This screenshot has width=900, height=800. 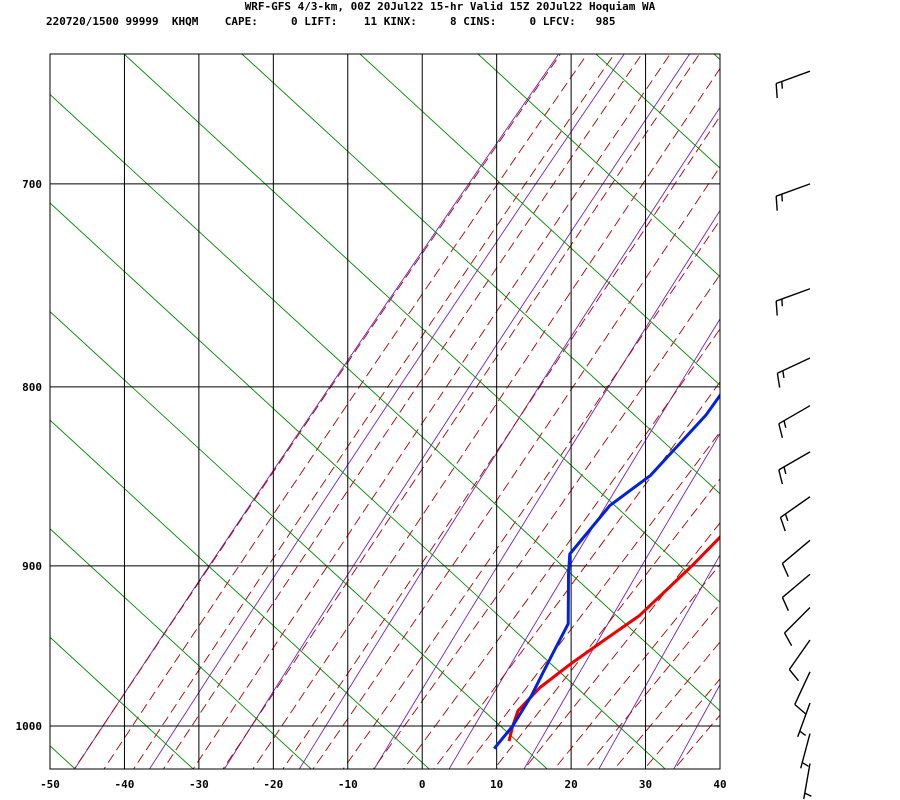 I want to click on x-tick-label: -50, so click(x=50, y=784).